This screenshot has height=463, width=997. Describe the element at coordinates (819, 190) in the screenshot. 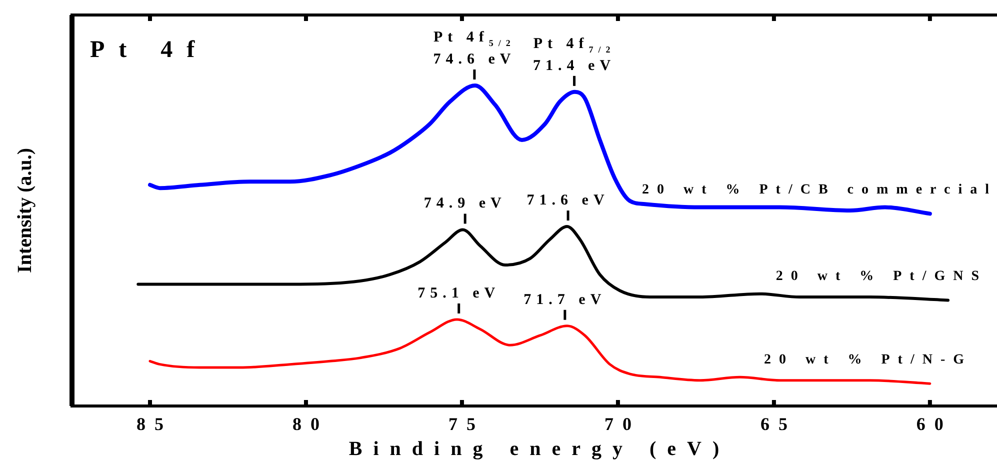

I see `series-label: 20 wt % Pt/CB commercial` at that location.